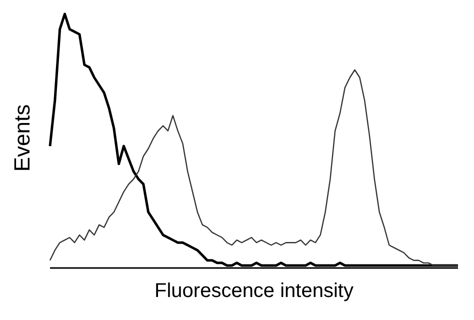 Image resolution: width=474 pixels, height=320 pixels. Describe the element at coordinates (254, 291) in the screenshot. I see `x-axis-title: Fluorescence intensity` at that location.